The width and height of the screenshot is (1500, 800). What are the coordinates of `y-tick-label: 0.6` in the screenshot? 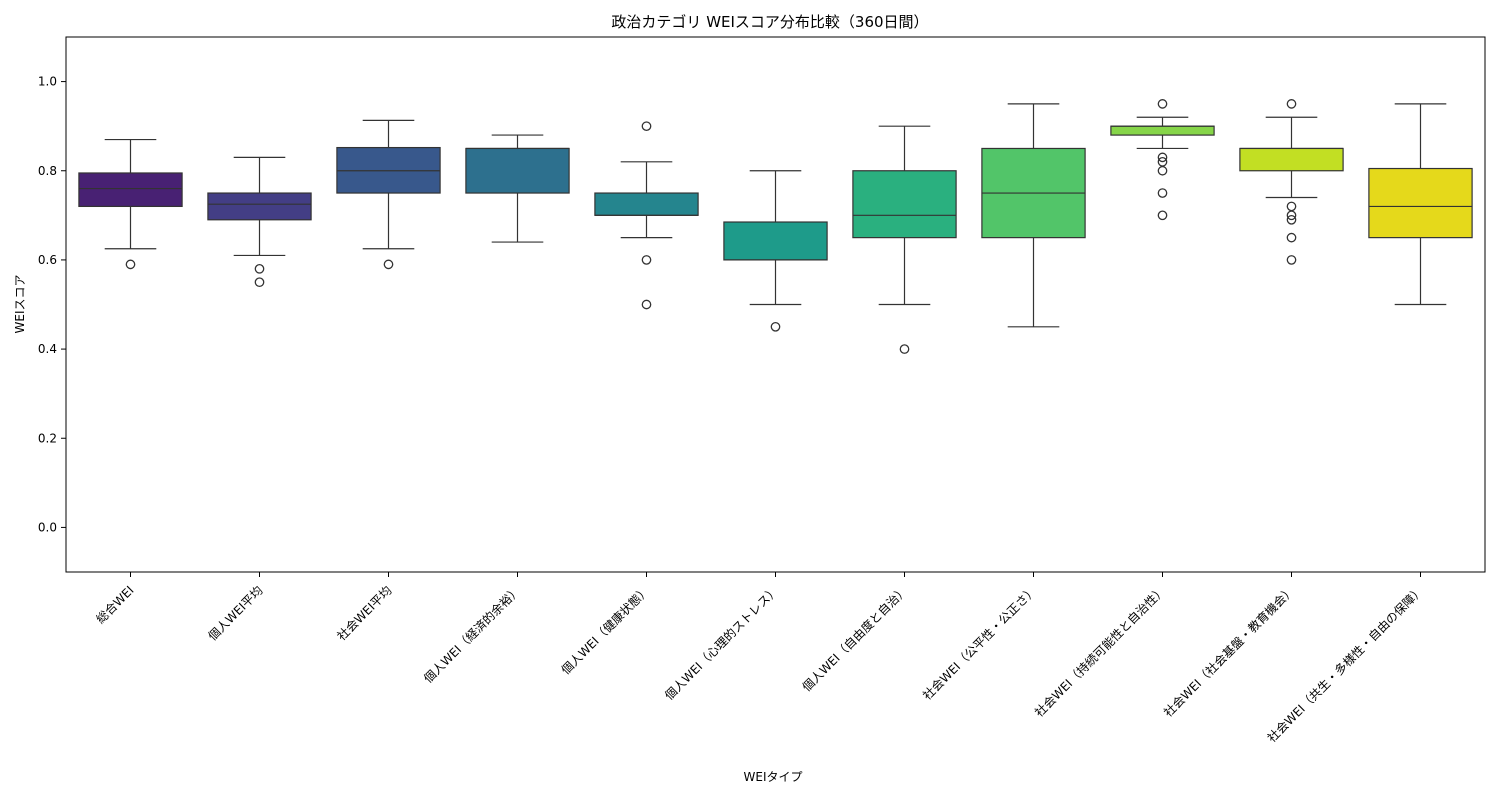 It's located at (47, 260).